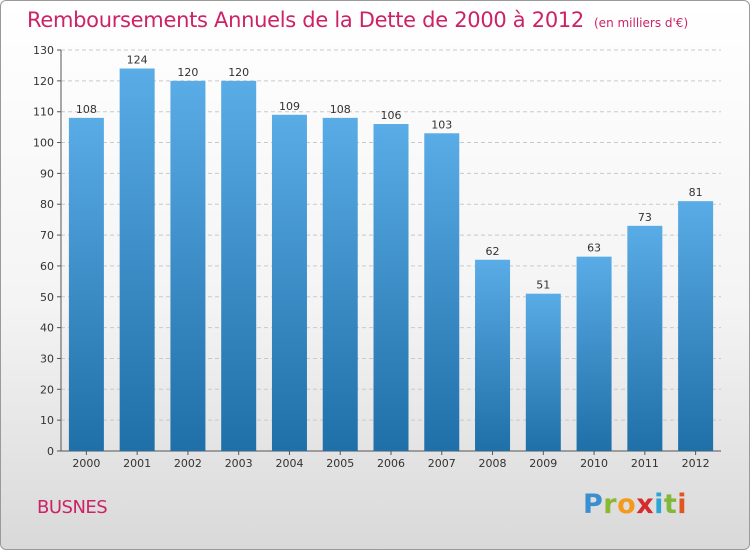  Describe the element at coordinates (340, 284) in the screenshot. I see `bar-2005` at that location.